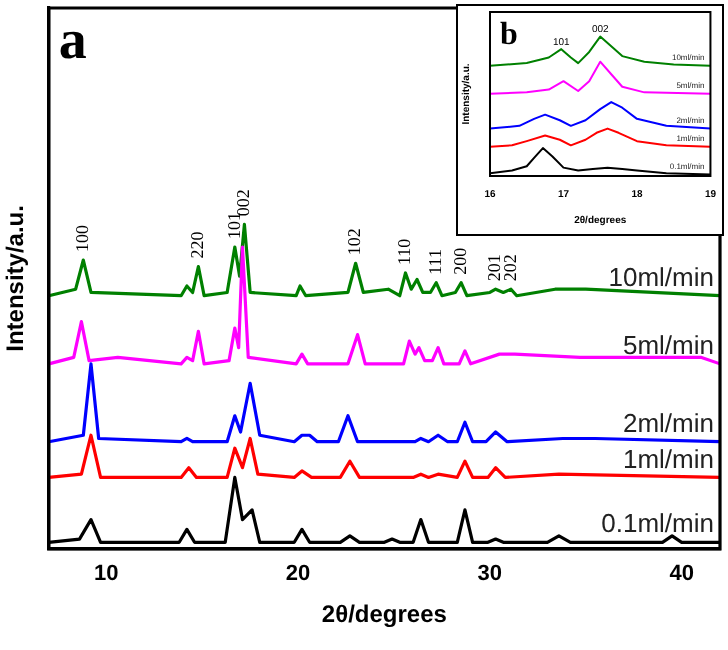 The width and height of the screenshot is (728, 650). What do you see at coordinates (668, 458) in the screenshot?
I see `series-label: 1ml/min` at bounding box center [668, 458].